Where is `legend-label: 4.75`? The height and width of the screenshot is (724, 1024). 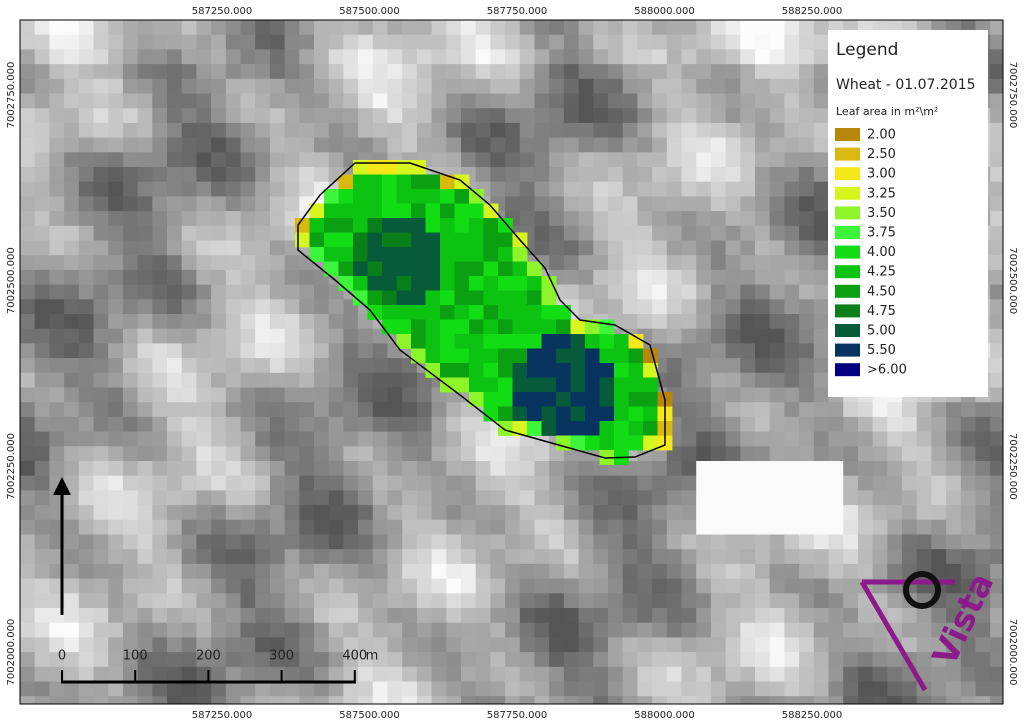
legend-label: 4.75 is located at coordinates (881, 311).